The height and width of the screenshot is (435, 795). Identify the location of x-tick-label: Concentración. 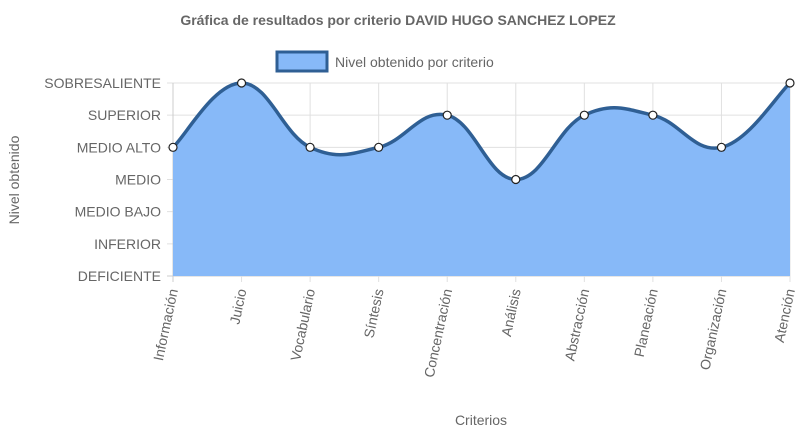
(438, 333).